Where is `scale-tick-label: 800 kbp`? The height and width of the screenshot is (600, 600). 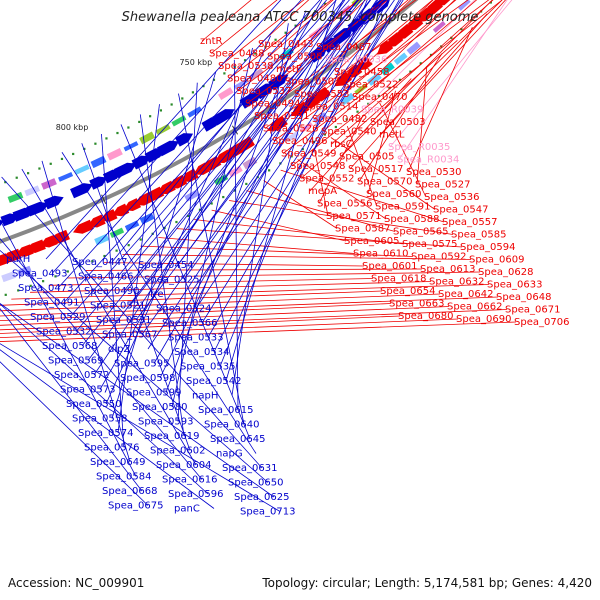 scale-tick-label: 800 kbp is located at coordinates (72, 127).